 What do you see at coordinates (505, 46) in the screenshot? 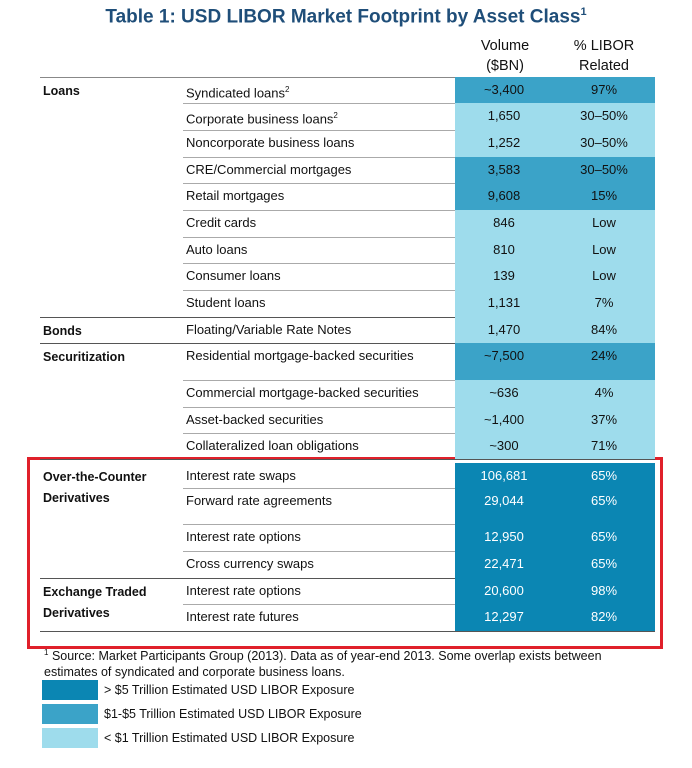
I see `header-line: Volume` at bounding box center [505, 46].